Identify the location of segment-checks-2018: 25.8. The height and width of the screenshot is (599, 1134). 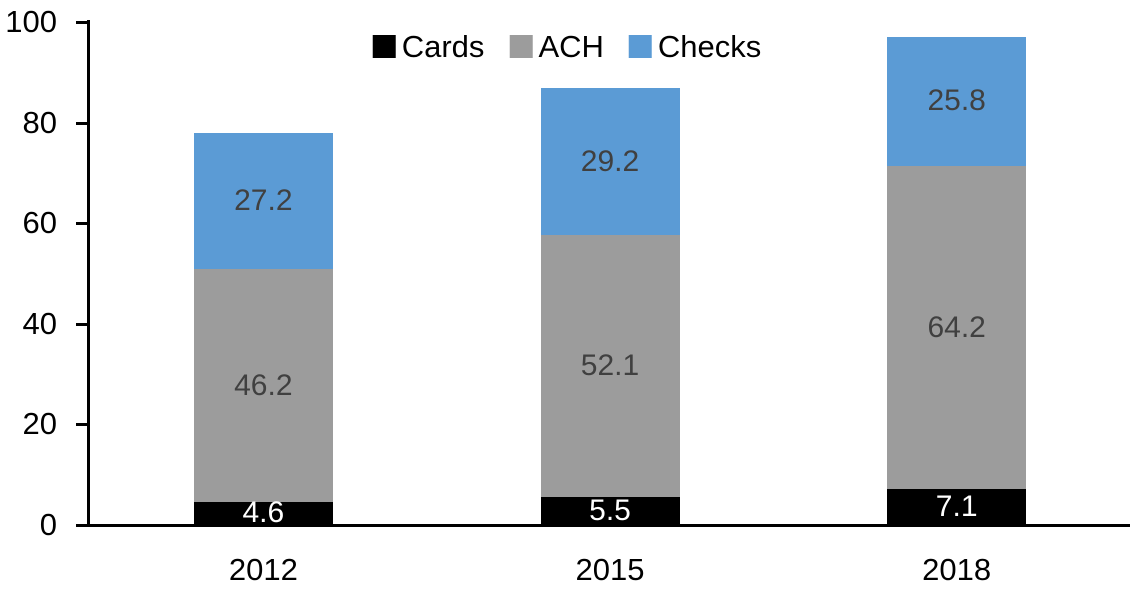
(957, 101).